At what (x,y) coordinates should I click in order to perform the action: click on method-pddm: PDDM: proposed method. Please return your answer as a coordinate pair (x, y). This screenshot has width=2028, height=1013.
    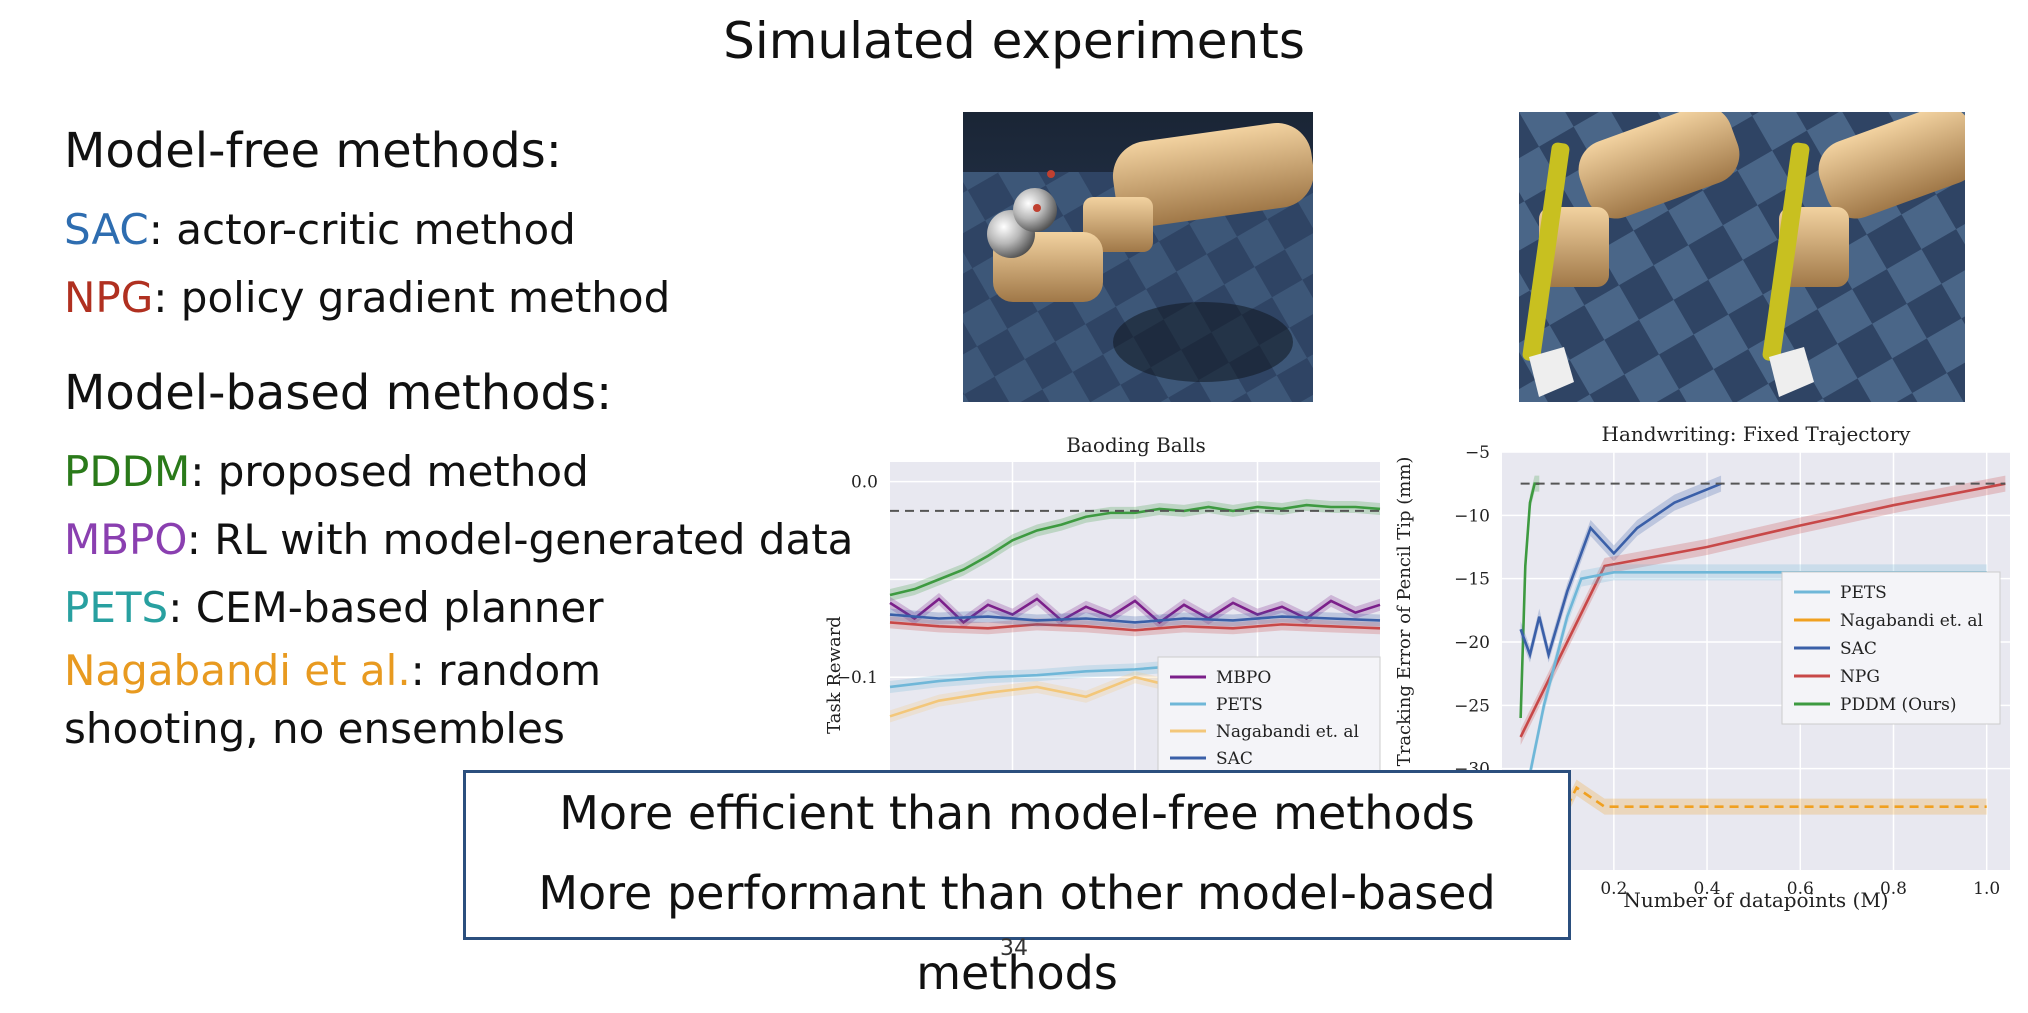
    Looking at the image, I should click on (434, 472).